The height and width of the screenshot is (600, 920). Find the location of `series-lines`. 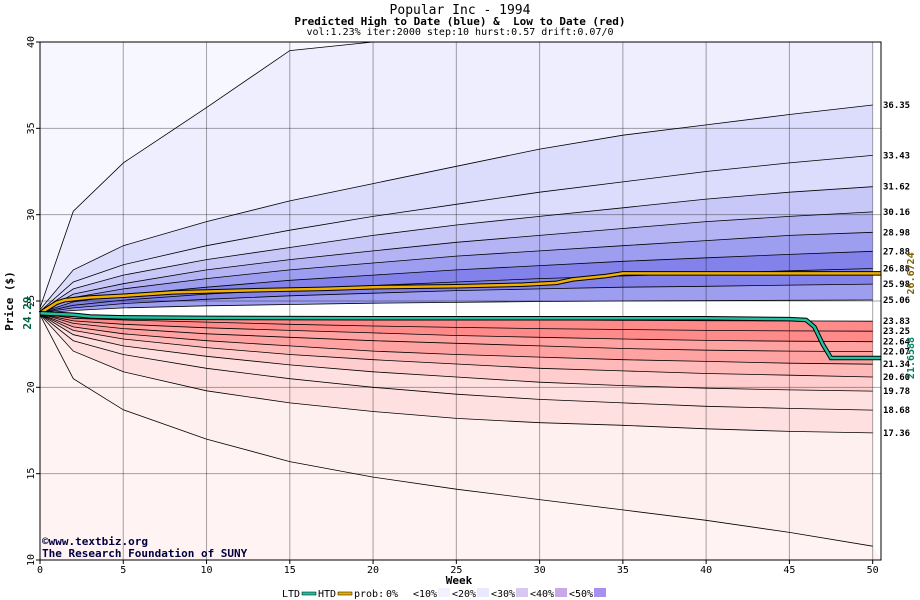

series-lines is located at coordinates (459, 316).